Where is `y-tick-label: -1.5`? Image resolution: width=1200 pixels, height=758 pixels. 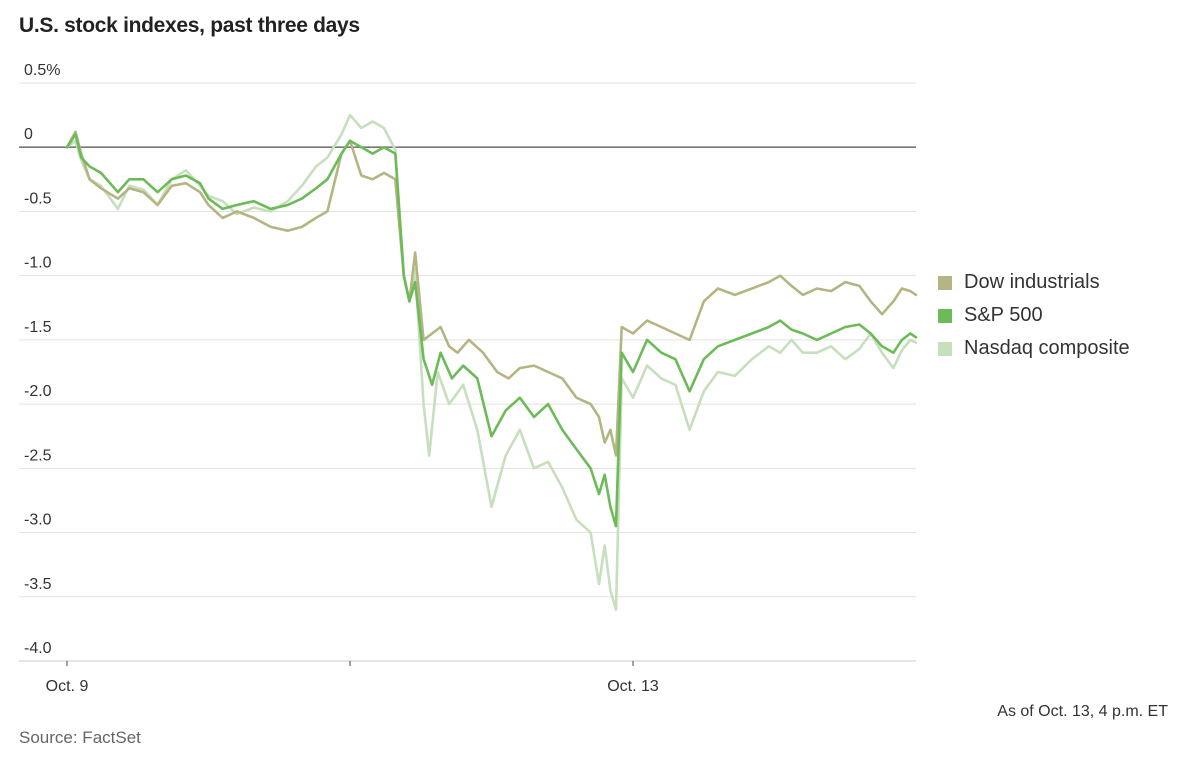
y-tick-label: -1.5 is located at coordinates (38, 327).